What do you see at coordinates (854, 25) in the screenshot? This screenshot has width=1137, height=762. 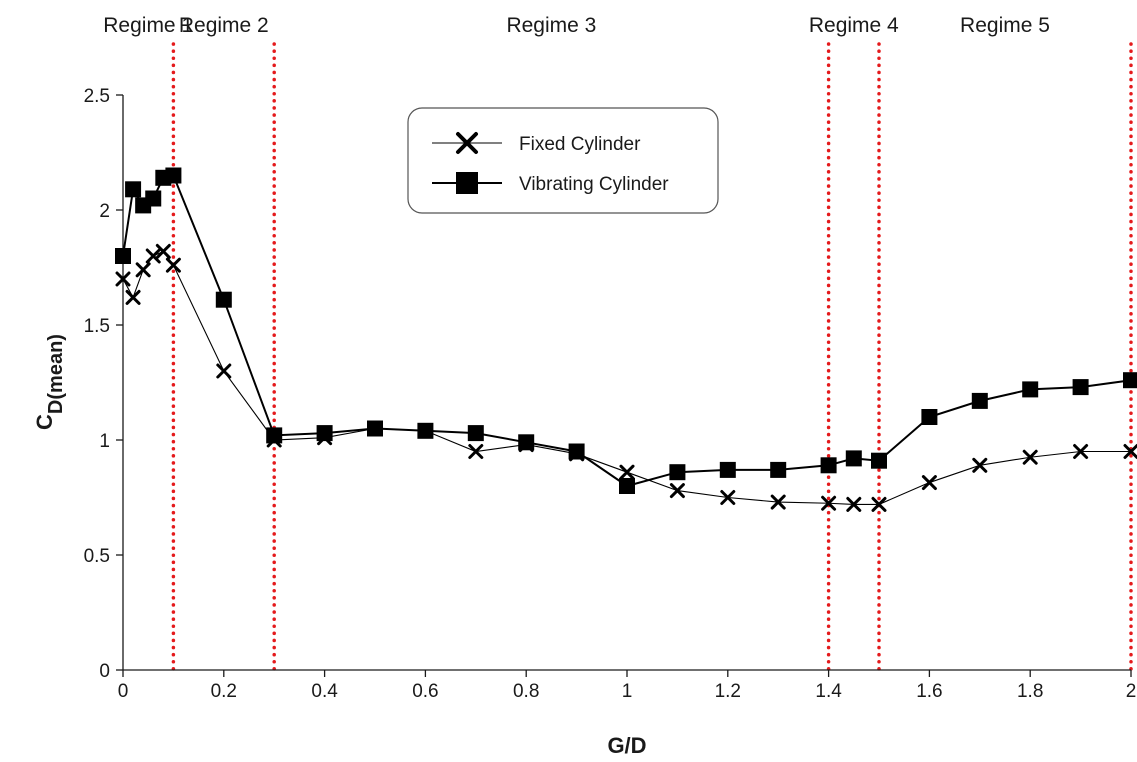 I see `regime-label: Regime 4` at bounding box center [854, 25].